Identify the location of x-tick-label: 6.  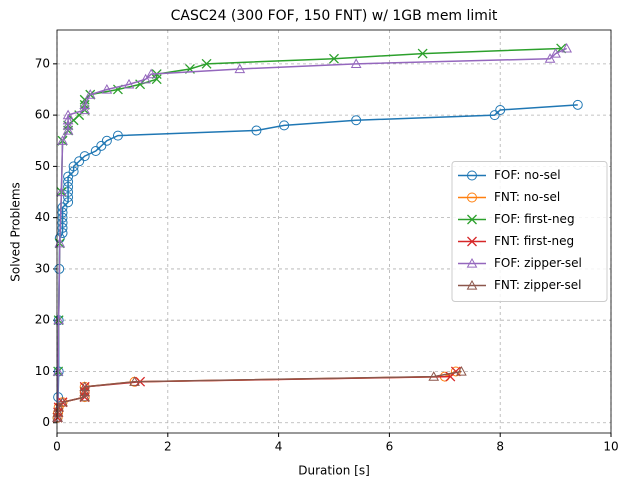
(390, 447).